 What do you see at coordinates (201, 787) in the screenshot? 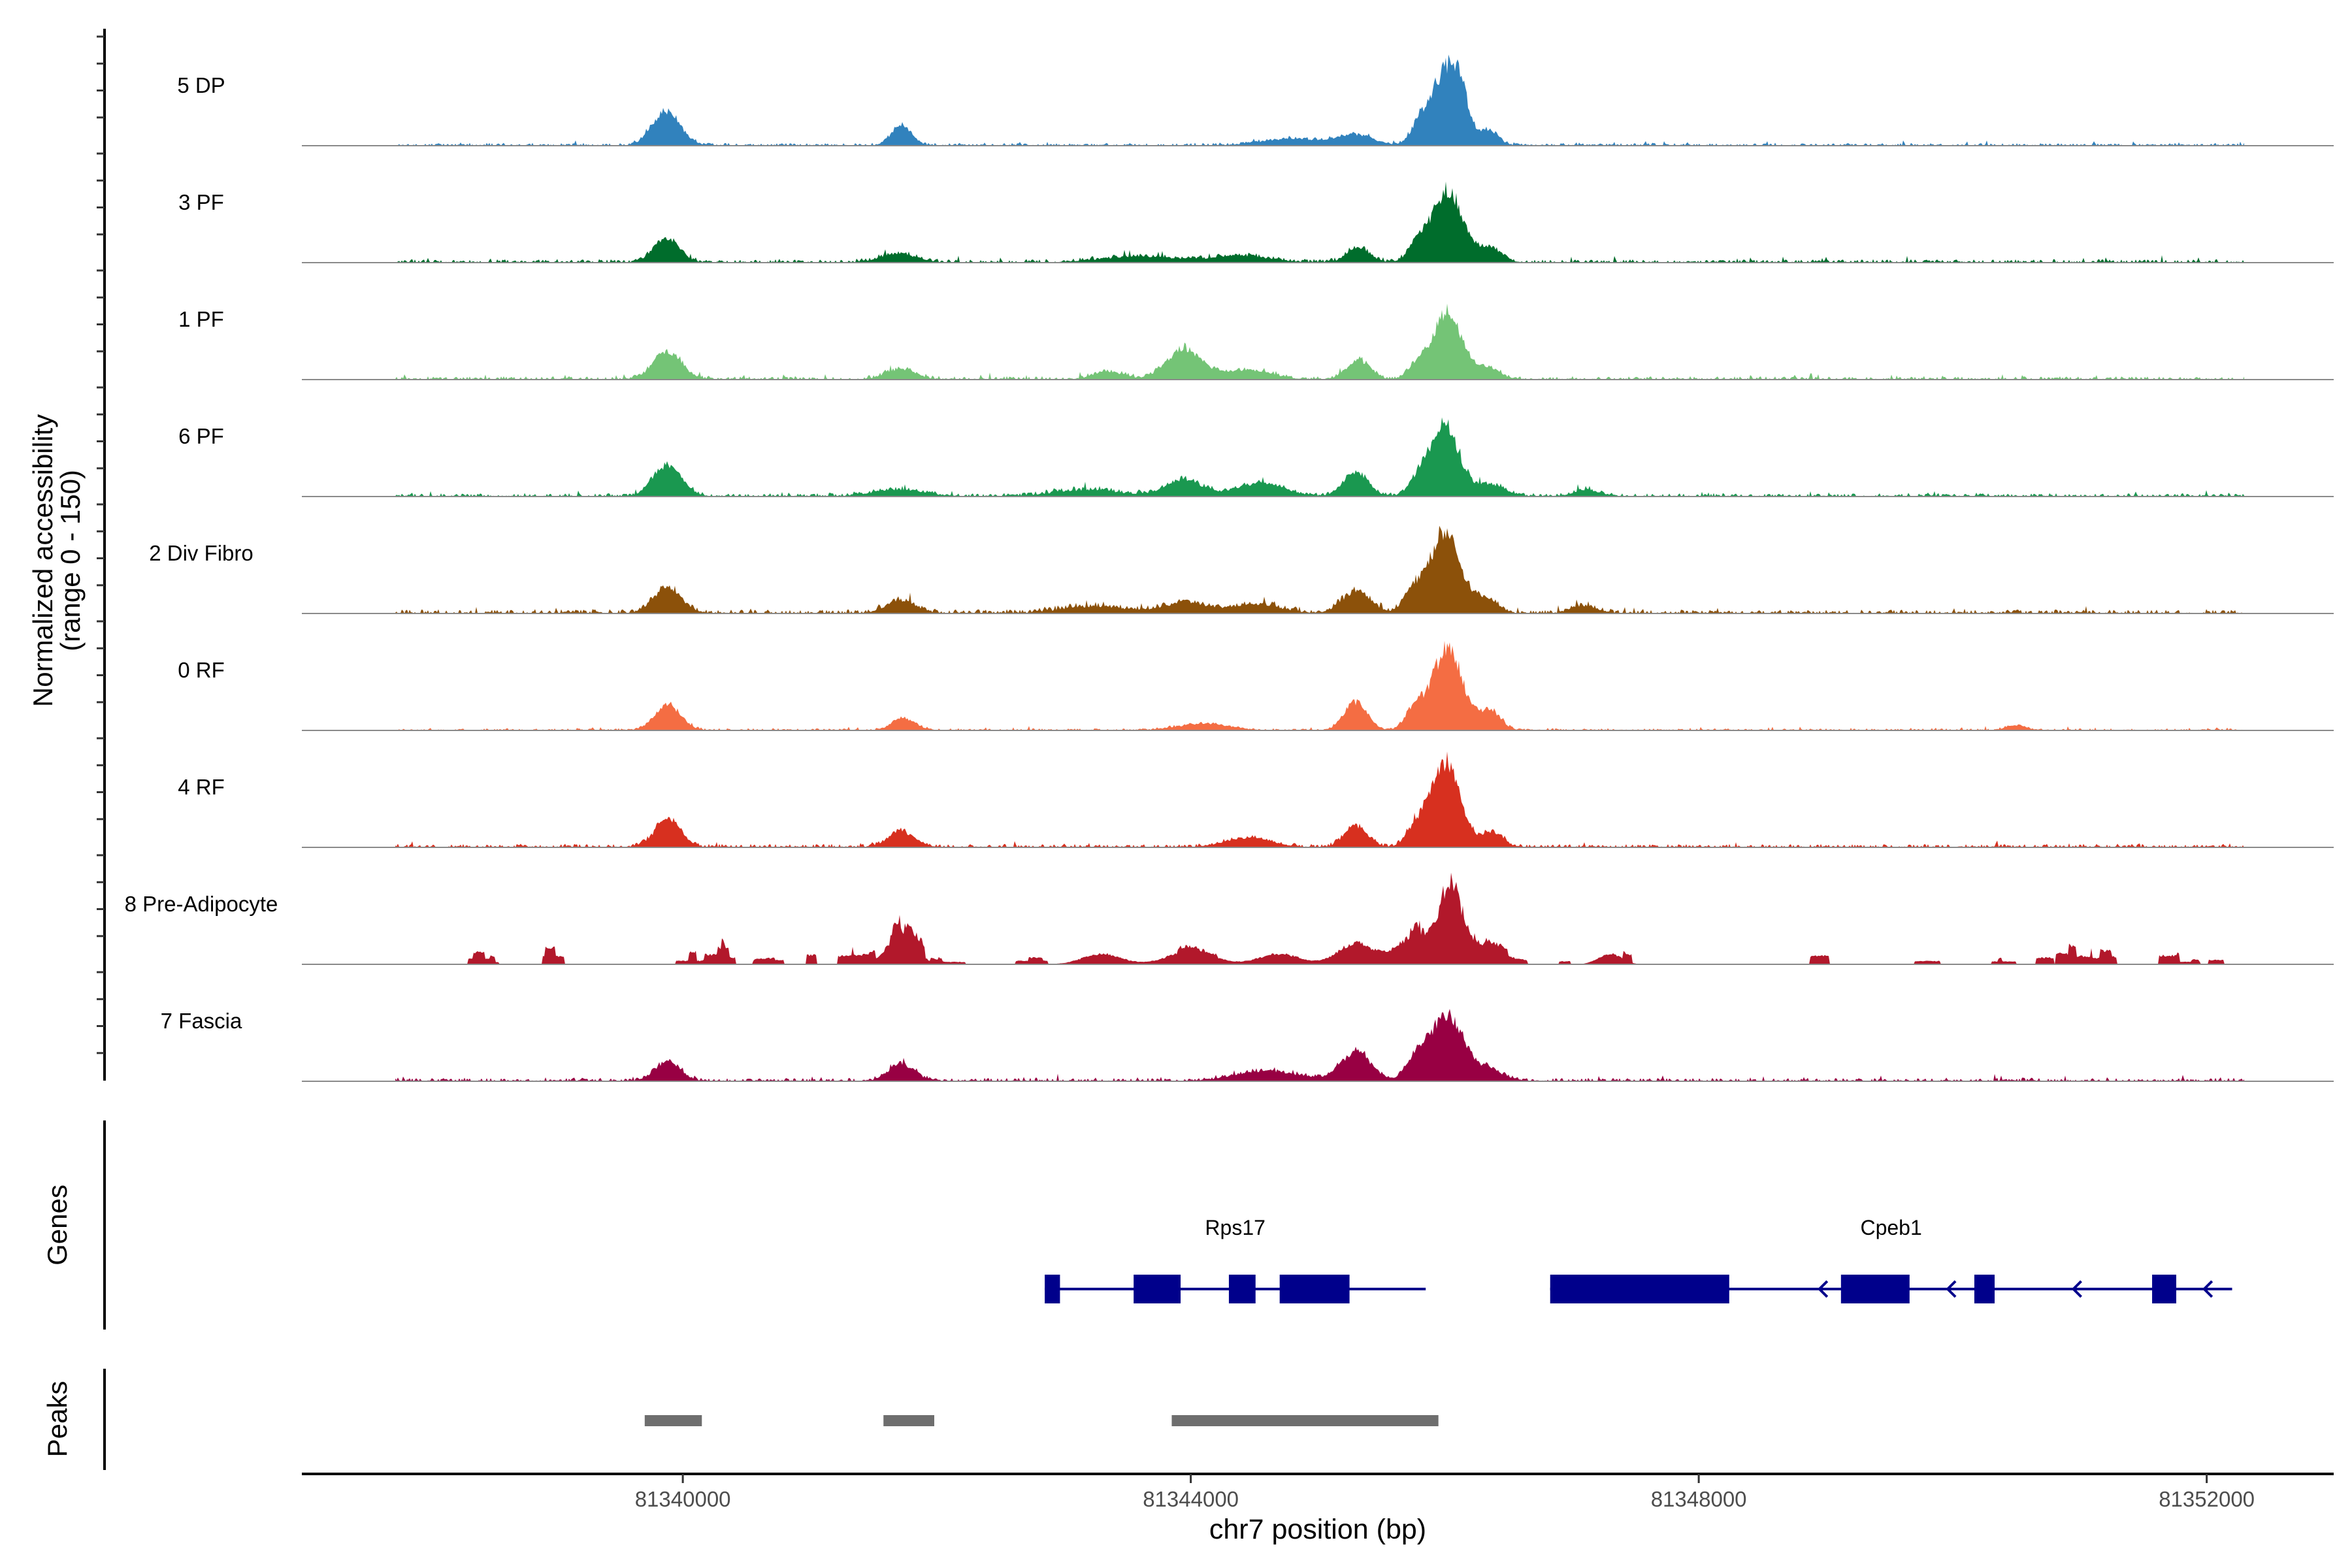
I see `track-label-4-rf: 4 RF` at bounding box center [201, 787].